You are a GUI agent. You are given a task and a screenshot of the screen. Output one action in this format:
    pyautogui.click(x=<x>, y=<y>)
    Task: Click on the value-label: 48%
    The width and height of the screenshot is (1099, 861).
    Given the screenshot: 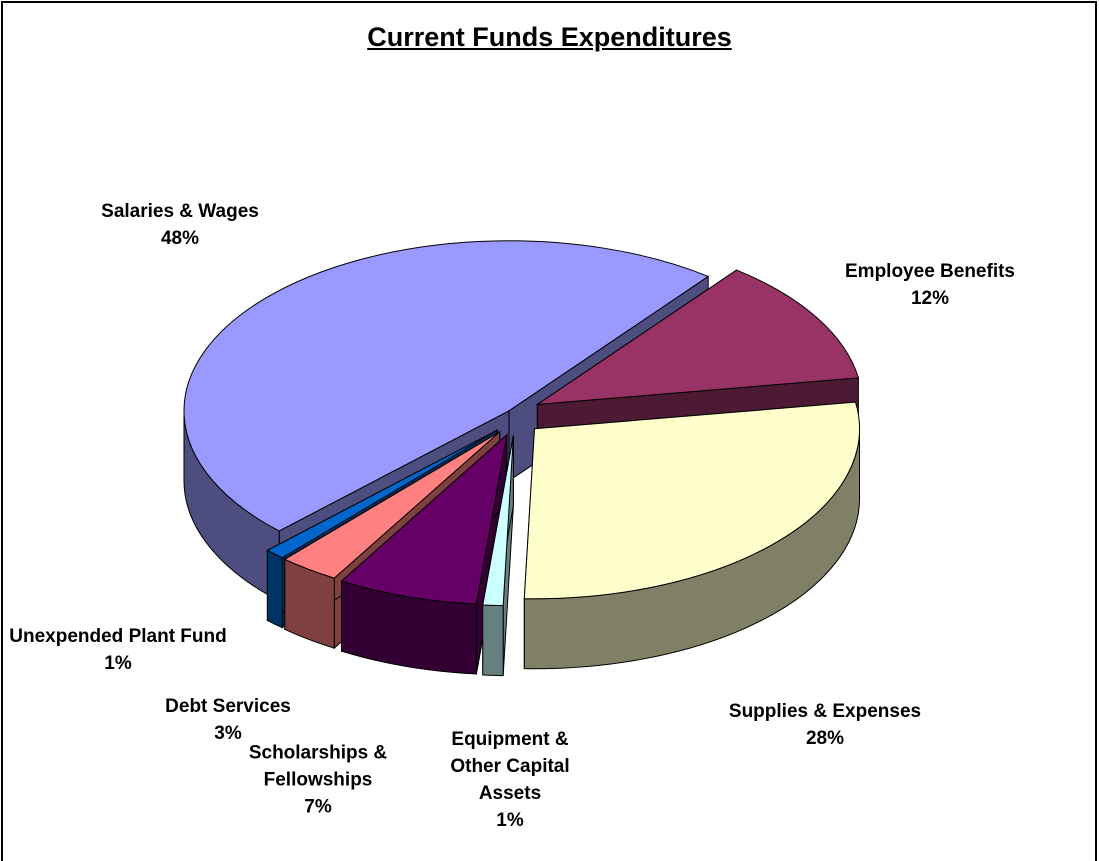 What is the action you would take?
    pyautogui.click(x=180, y=238)
    